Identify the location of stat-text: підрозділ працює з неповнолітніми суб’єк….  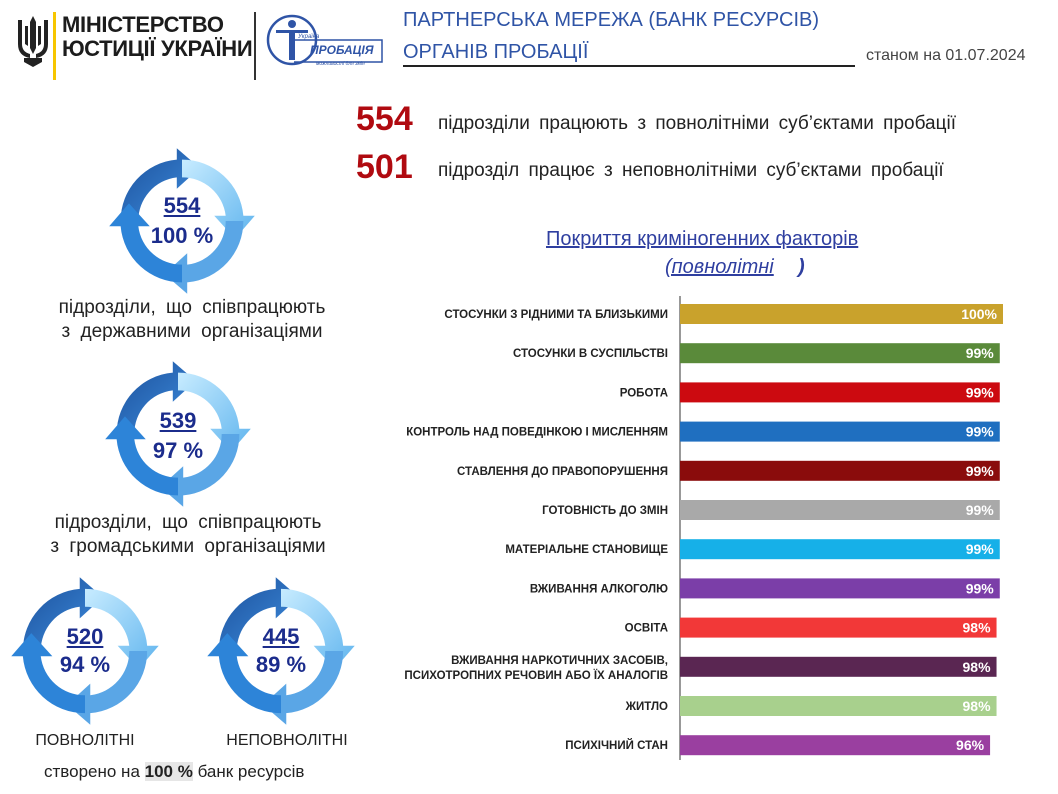
(691, 170).